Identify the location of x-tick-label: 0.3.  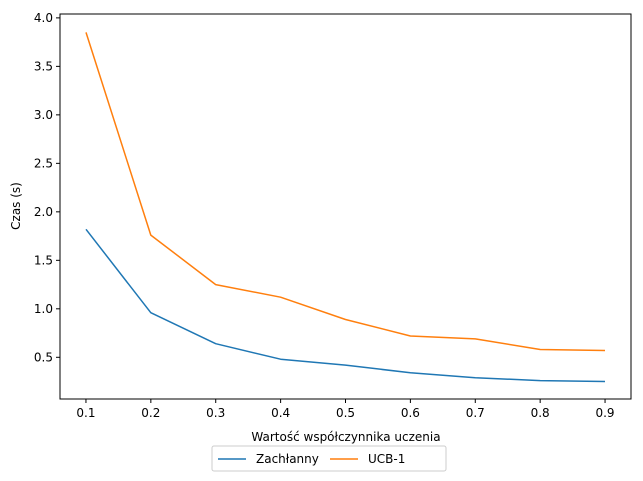
(215, 413).